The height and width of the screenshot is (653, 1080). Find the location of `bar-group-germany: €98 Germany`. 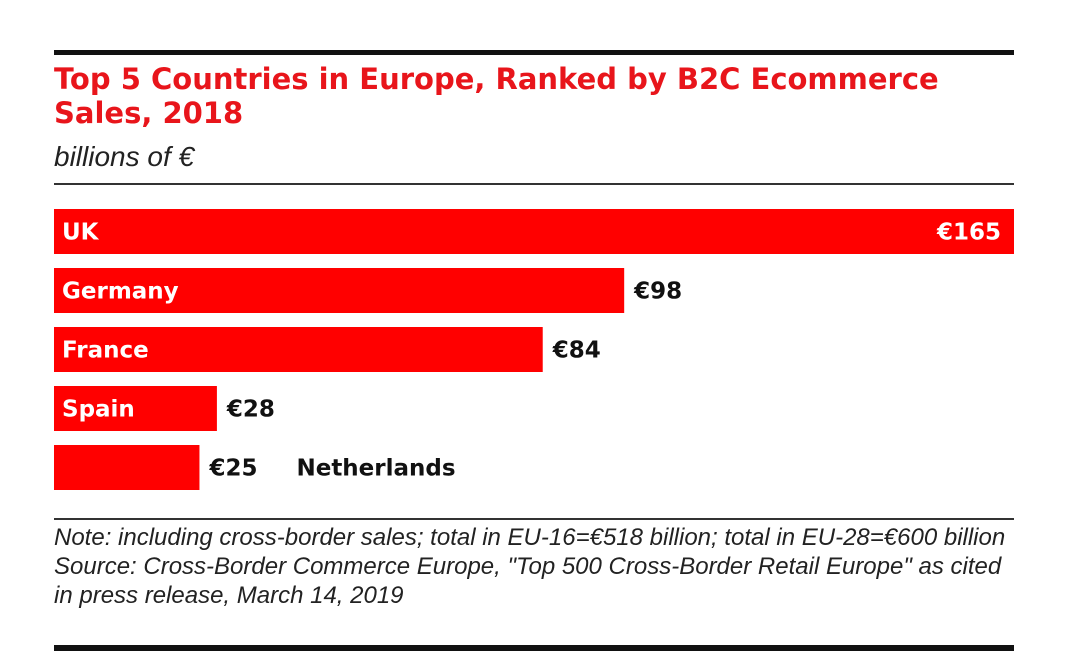

bar-group-germany: €98 Germany is located at coordinates (368, 290).